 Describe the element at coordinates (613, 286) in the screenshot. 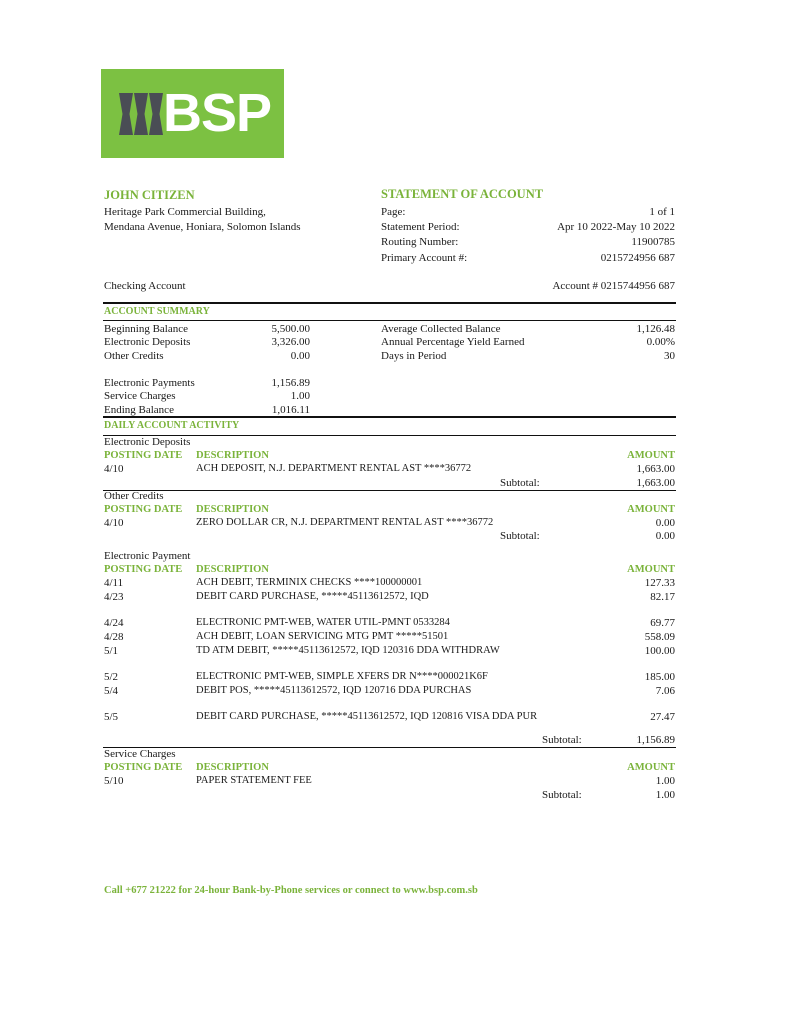

I see `account-number: Account # 0215744956 687` at that location.